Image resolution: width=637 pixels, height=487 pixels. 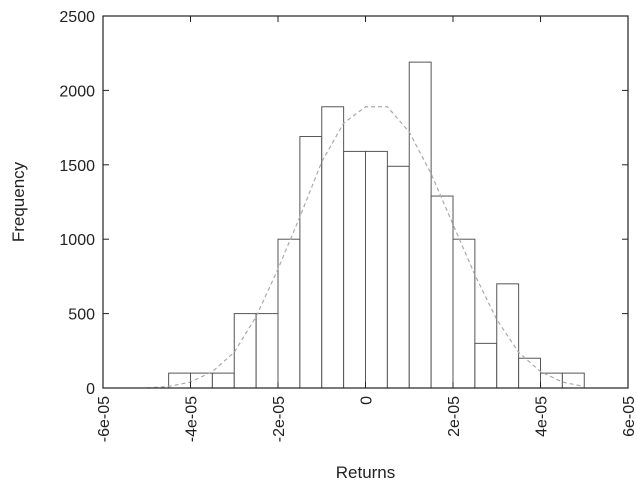 What do you see at coordinates (366, 472) in the screenshot?
I see `x-axis-title: Returns` at bounding box center [366, 472].